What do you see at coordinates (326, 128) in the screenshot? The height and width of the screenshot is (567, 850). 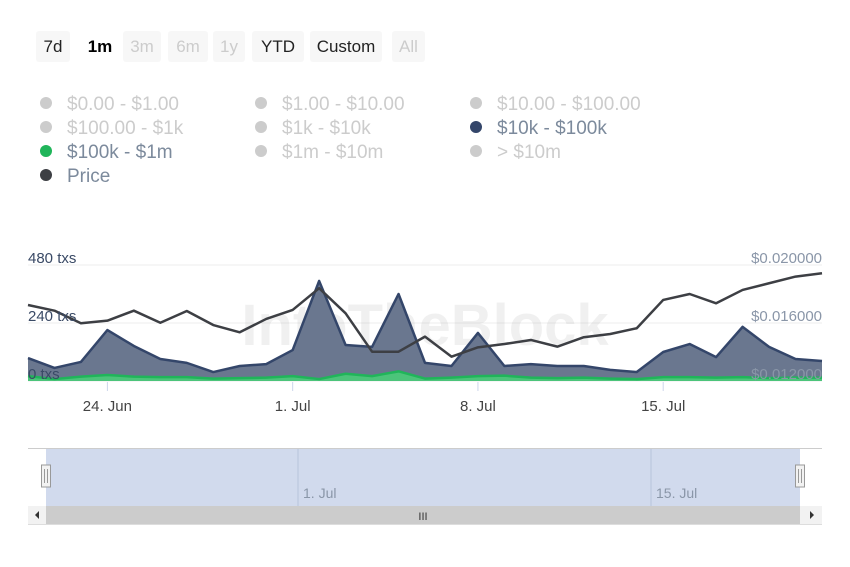 I see `legend-label: $1k - $10k` at bounding box center [326, 128].